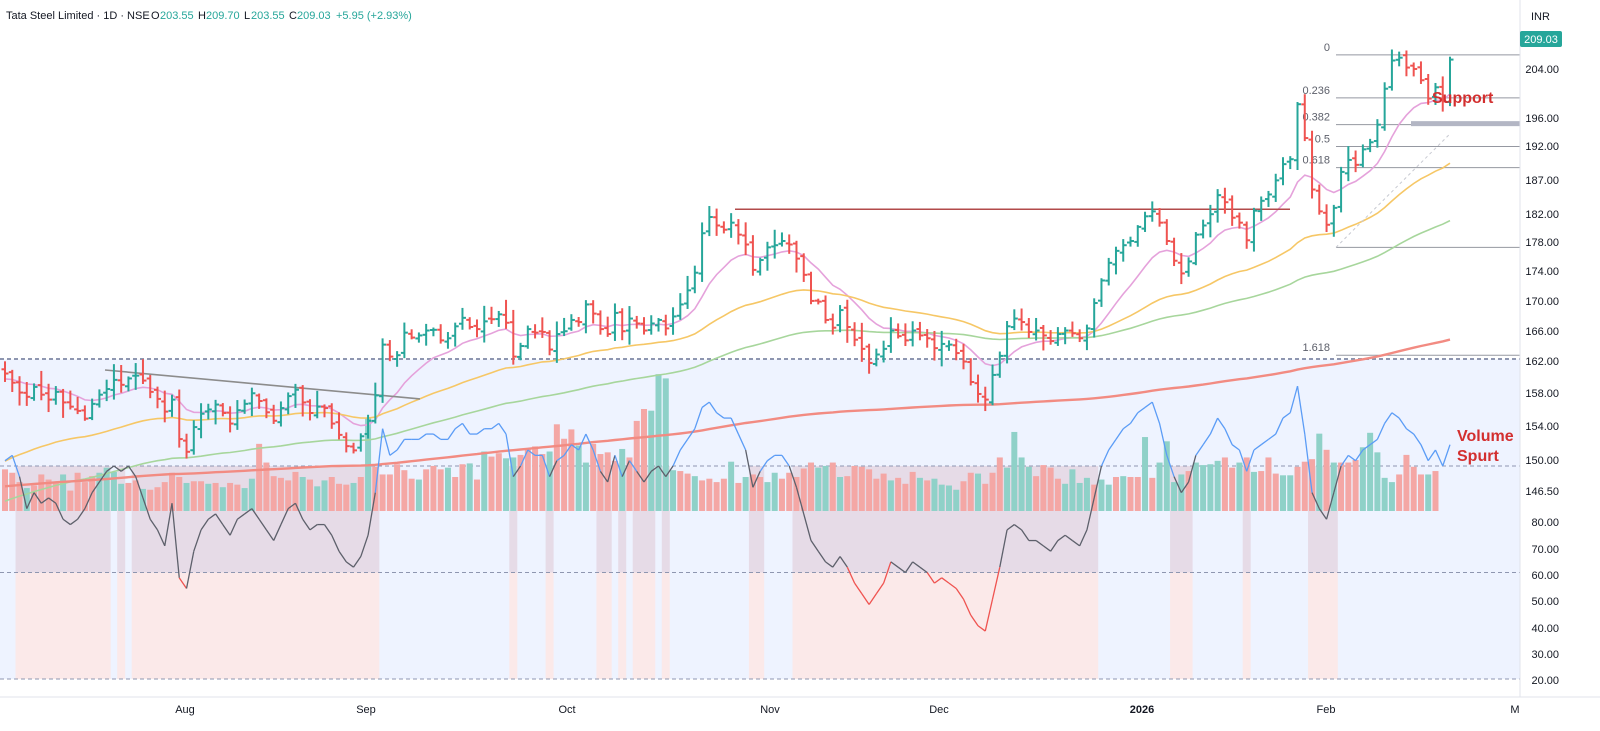 This screenshot has height=731, width=1600. Describe the element at coordinates (939, 710) in the screenshot. I see `time-tick-Dec: Dec` at that location.